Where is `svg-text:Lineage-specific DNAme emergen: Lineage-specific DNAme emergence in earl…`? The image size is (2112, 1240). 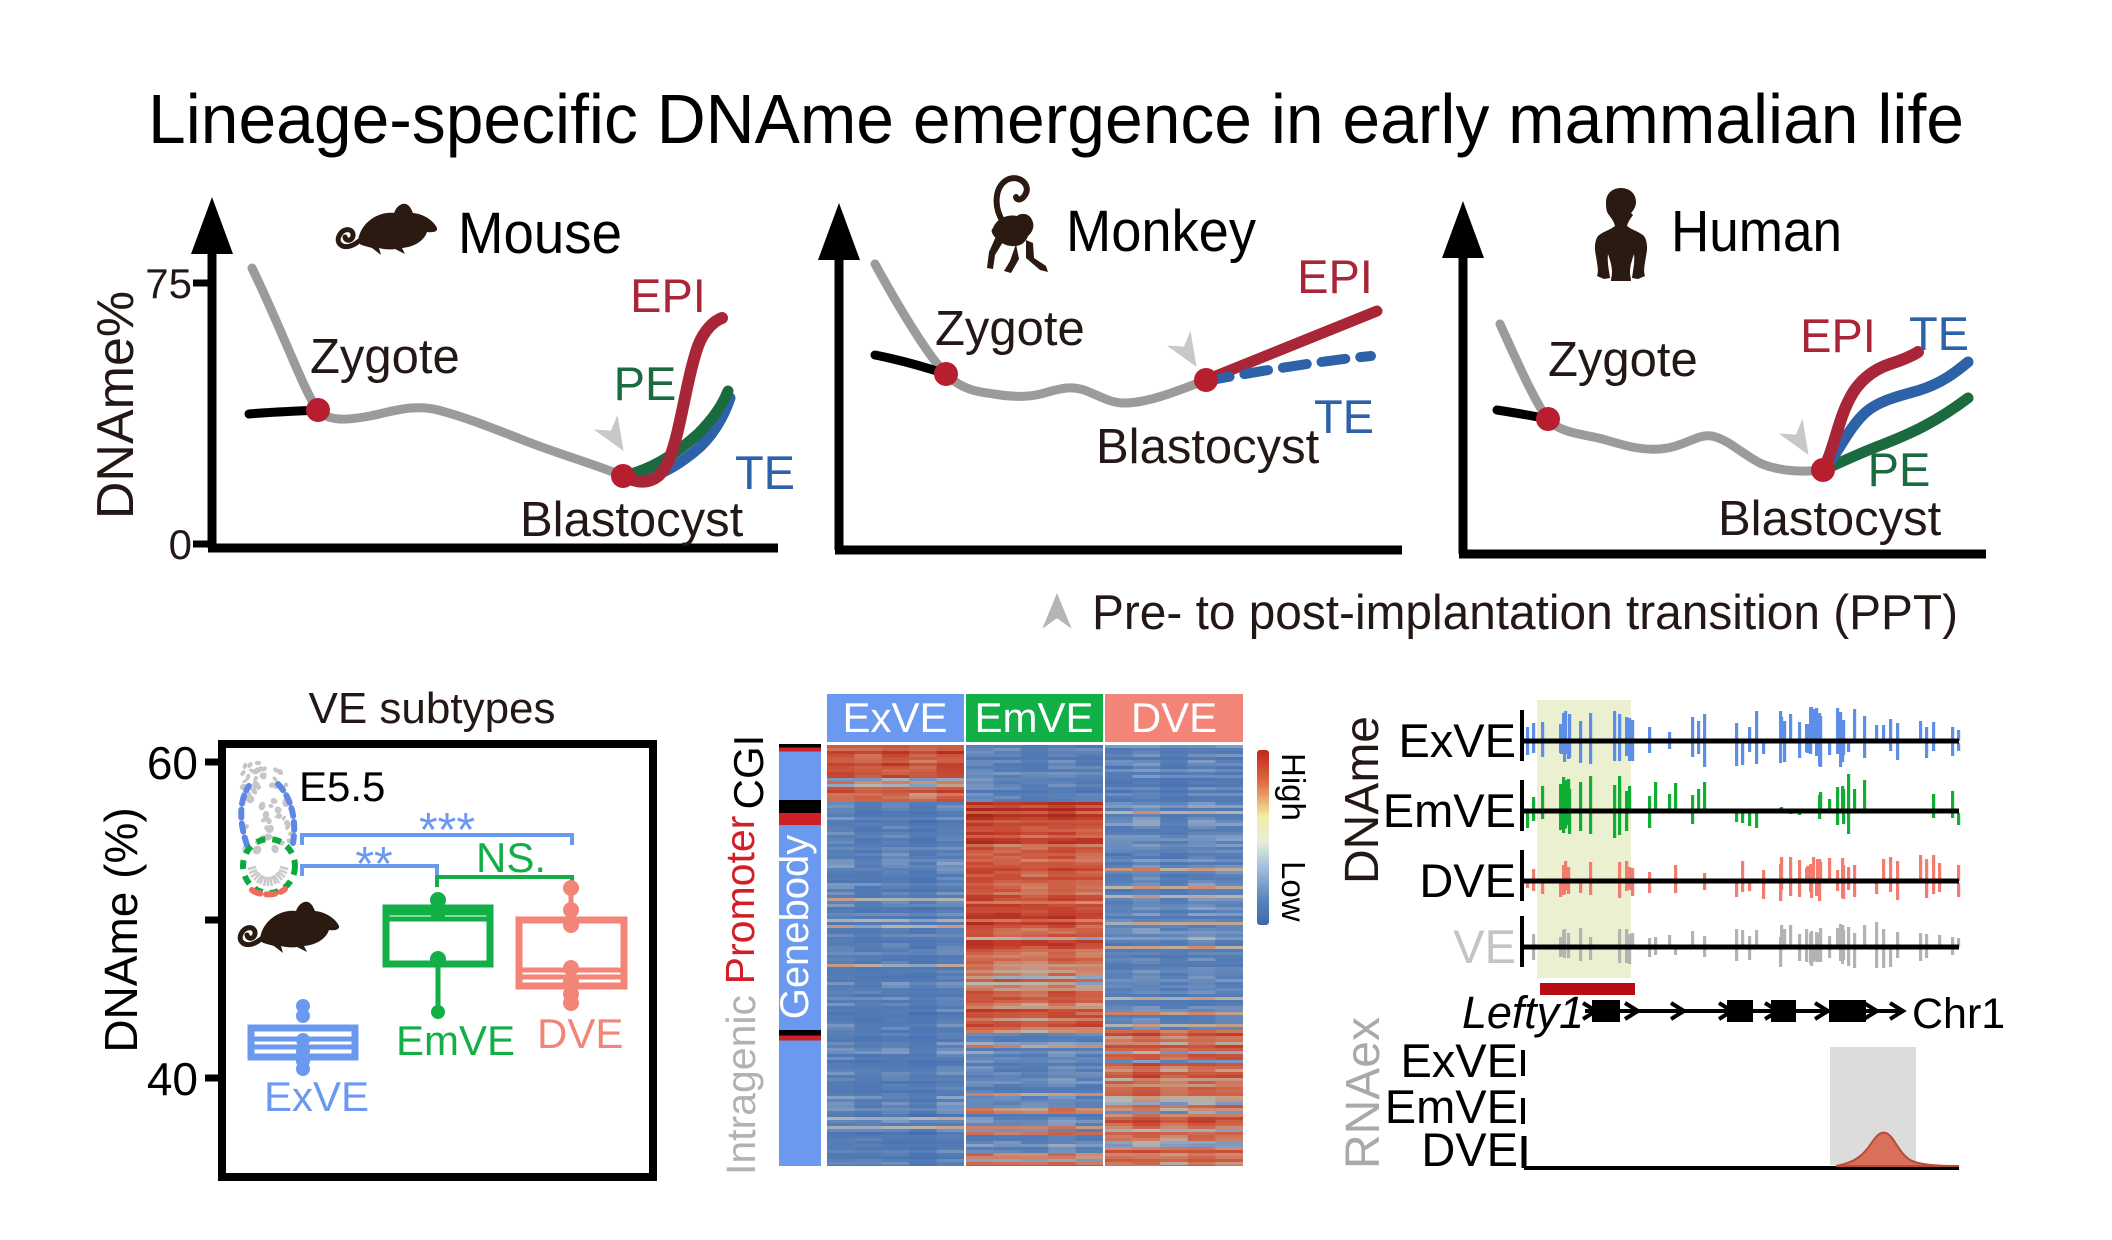 svg-text:Lineage-specific DNAme emergen: Lineage-specific DNAme emergence in earl… is located at coordinates (1056, 119).